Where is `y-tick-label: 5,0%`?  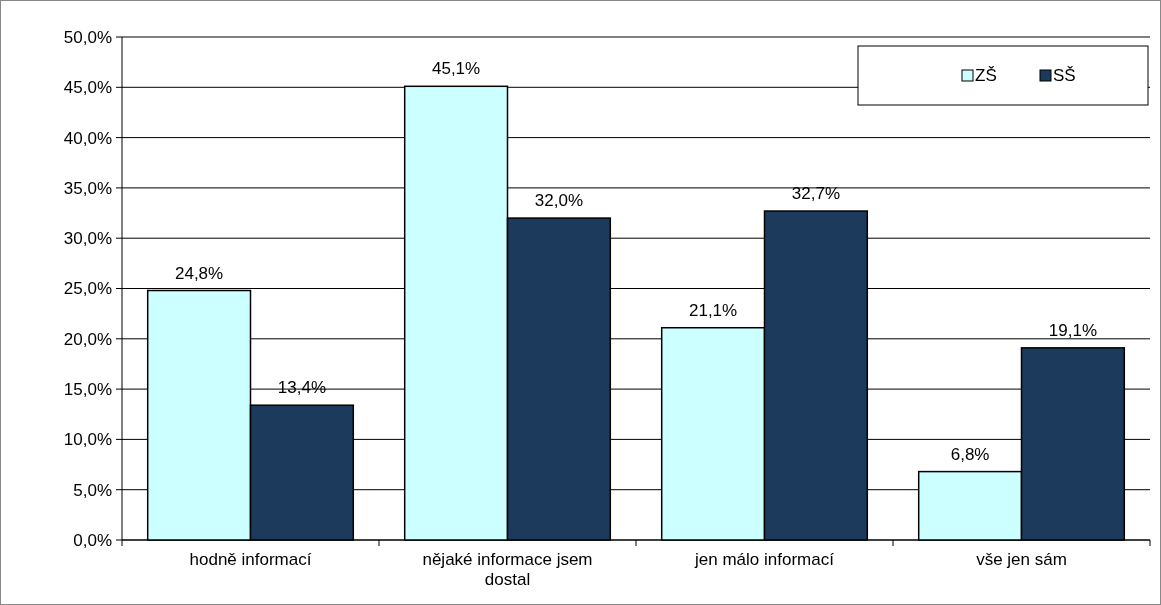 y-tick-label: 5,0% is located at coordinates (92, 490).